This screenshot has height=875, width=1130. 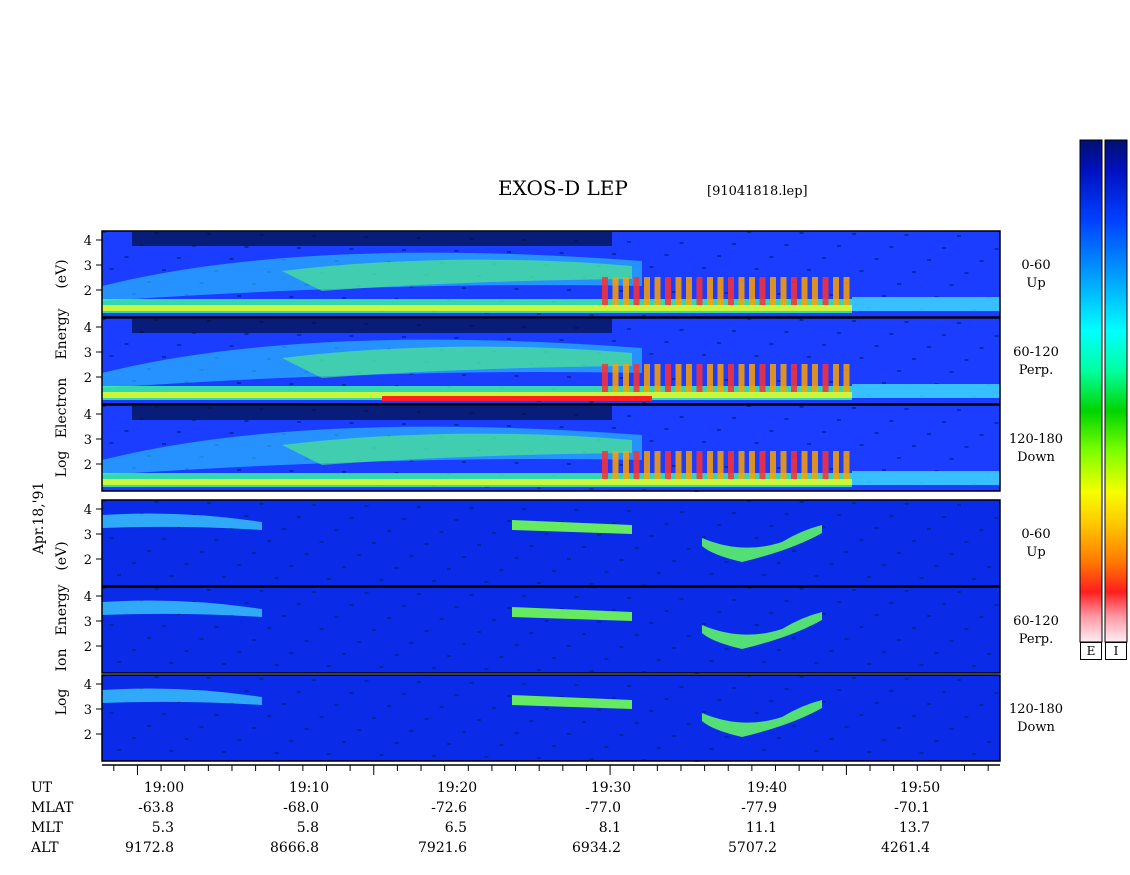 What do you see at coordinates (610, 828) in the screenshot?
I see `ephemeris-mlt-value: 8.1` at bounding box center [610, 828].